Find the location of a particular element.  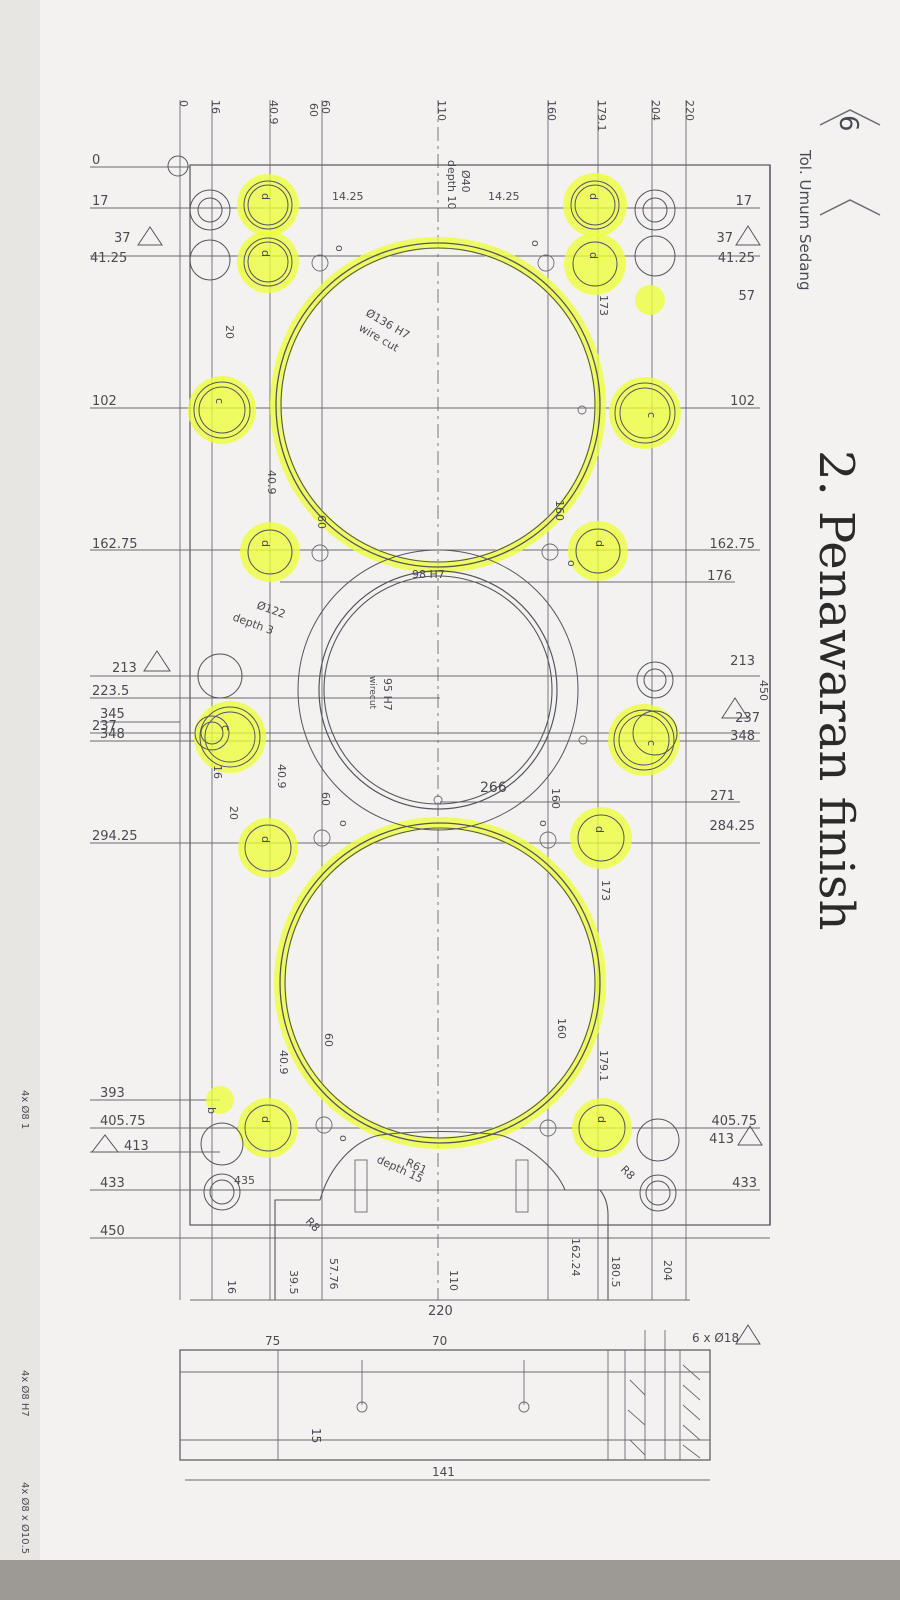

rdim-57: 57 is located at coordinates (746, 296).